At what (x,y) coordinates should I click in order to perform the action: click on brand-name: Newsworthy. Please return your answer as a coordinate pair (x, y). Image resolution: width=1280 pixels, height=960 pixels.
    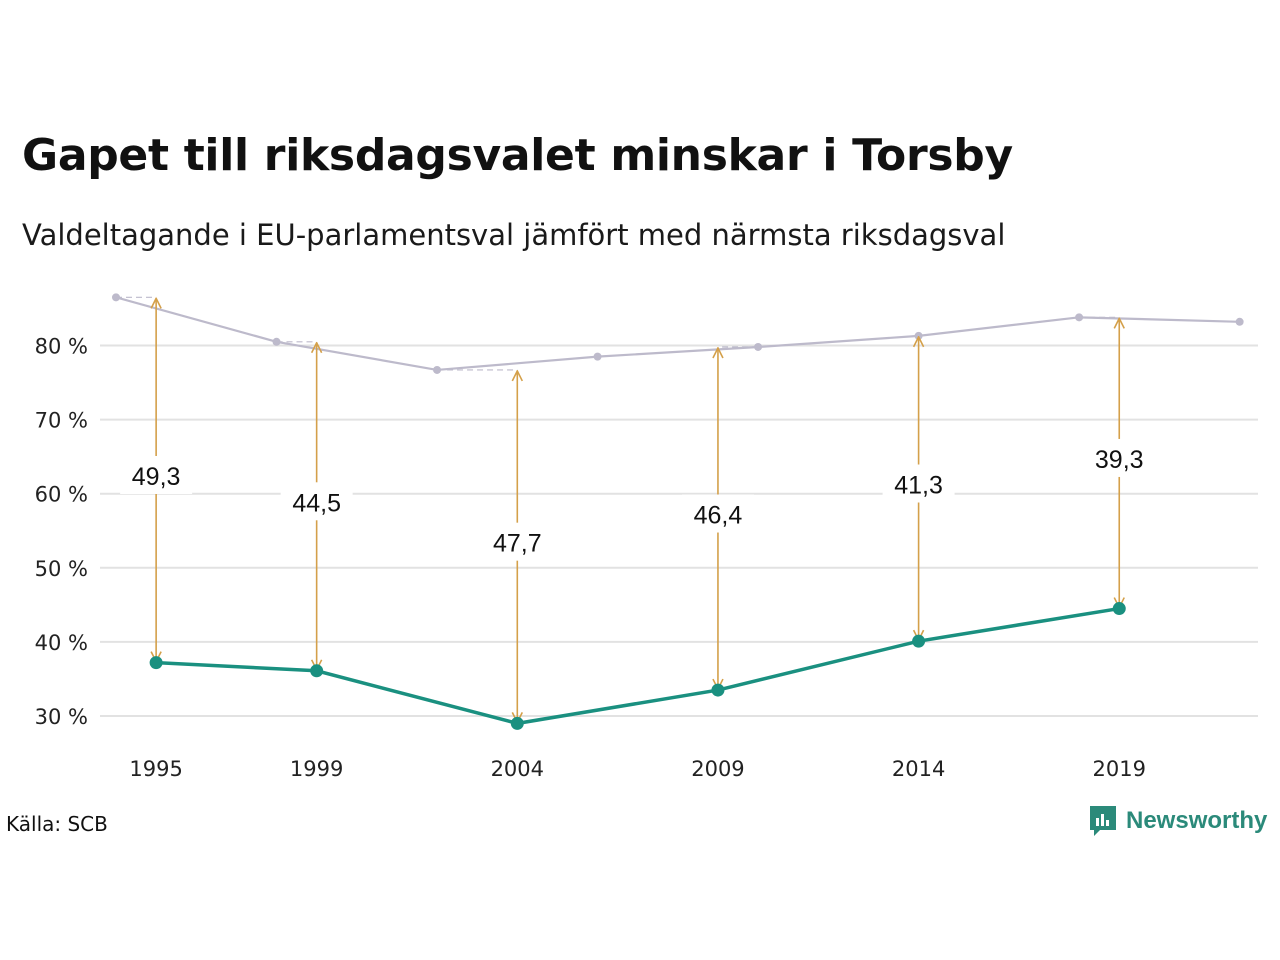
    Looking at the image, I should click on (1197, 820).